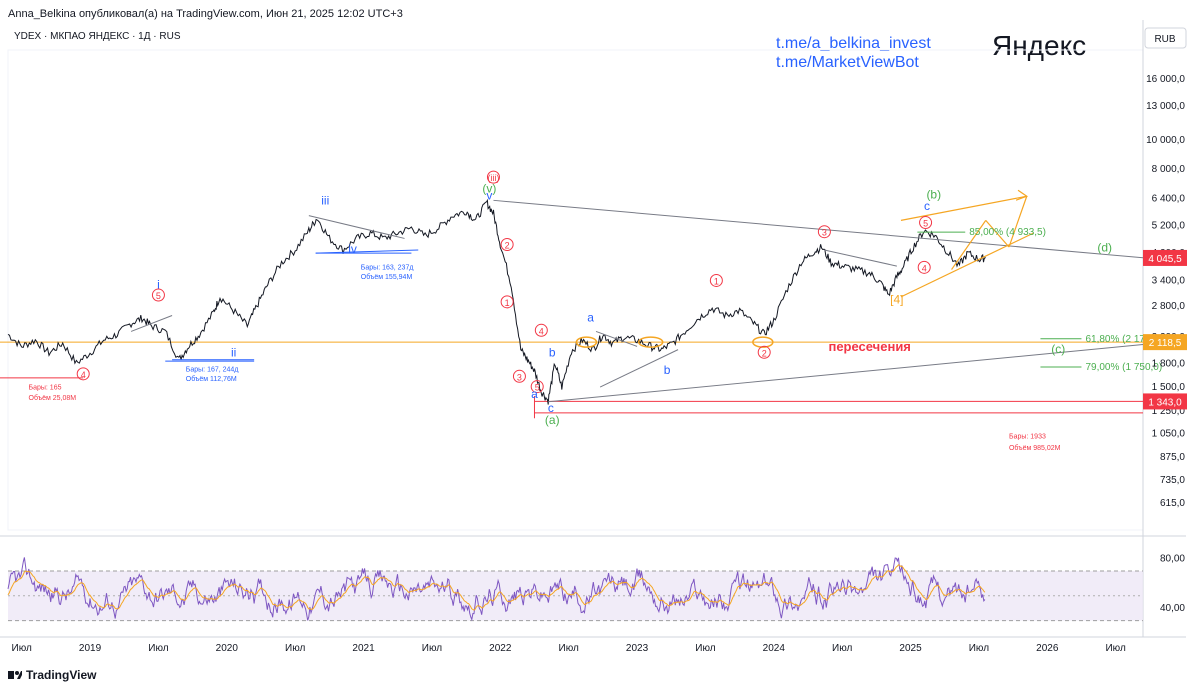  Describe the element at coordinates (212, 370) in the screenshot. I see `range-annotation: Бары: 167, 244д` at that location.